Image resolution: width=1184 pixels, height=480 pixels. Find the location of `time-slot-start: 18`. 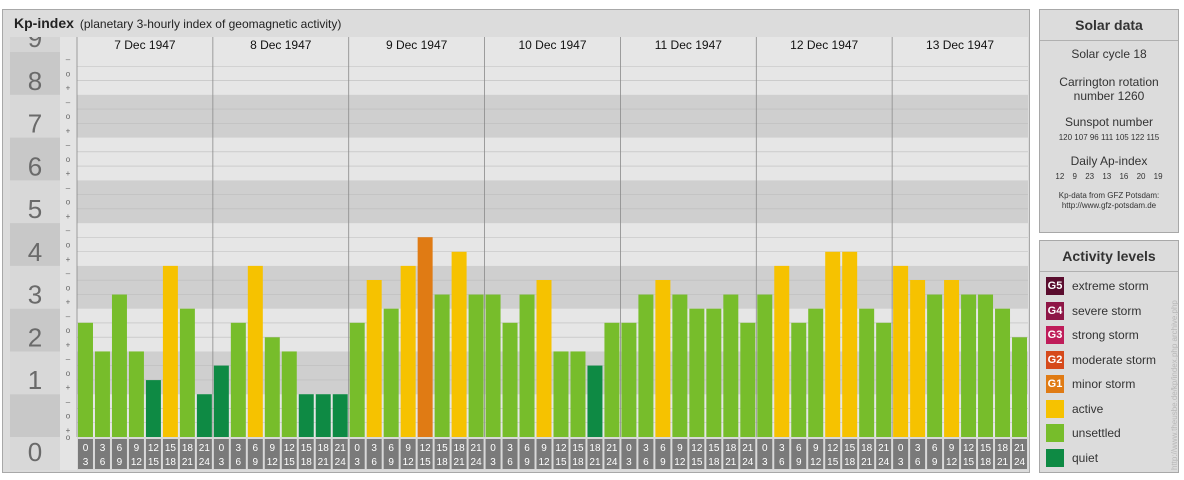

time-slot-start: 18 is located at coordinates (188, 448).